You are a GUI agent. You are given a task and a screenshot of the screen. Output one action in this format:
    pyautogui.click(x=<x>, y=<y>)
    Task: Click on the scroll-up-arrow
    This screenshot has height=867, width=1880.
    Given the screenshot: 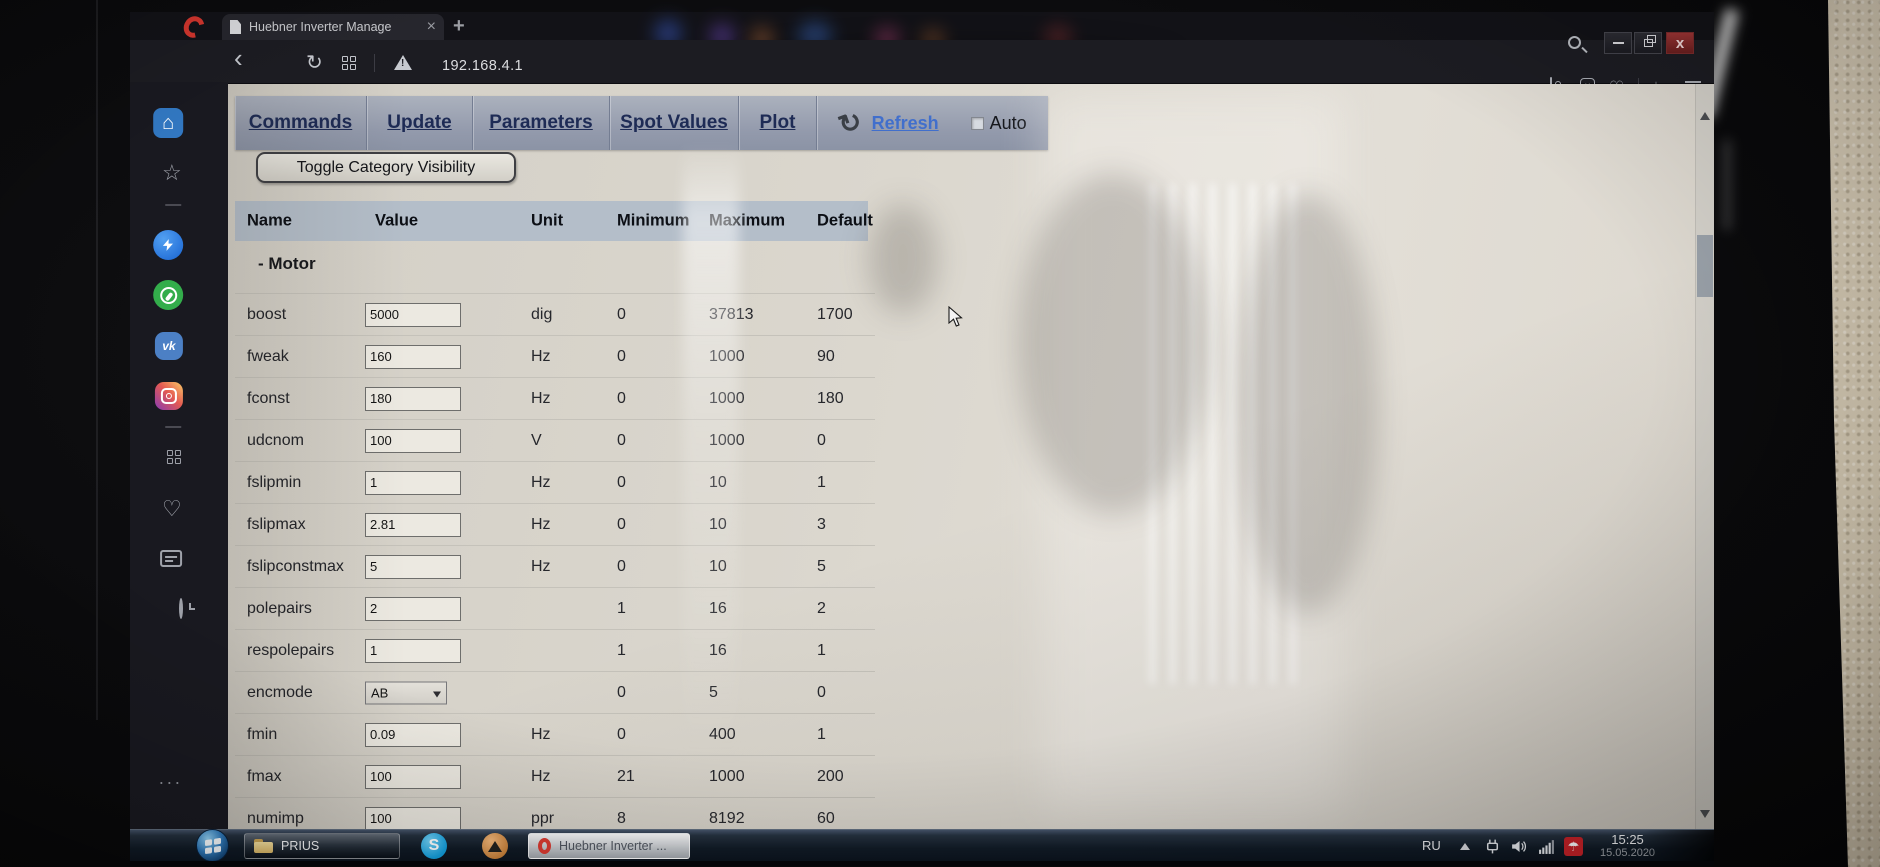 What is the action you would take?
    pyautogui.click(x=1705, y=116)
    